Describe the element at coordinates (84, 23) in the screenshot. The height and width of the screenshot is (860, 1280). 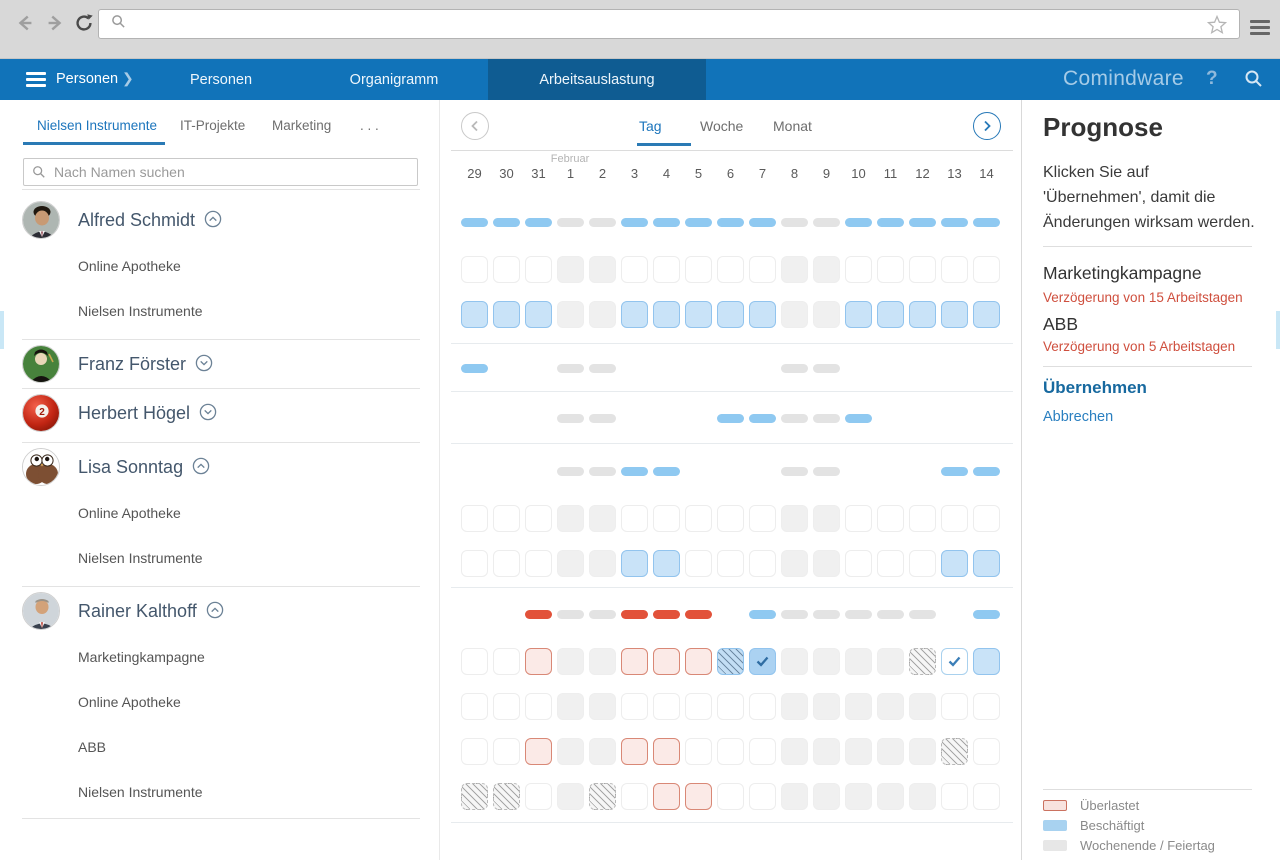
I see `reload-icon` at that location.